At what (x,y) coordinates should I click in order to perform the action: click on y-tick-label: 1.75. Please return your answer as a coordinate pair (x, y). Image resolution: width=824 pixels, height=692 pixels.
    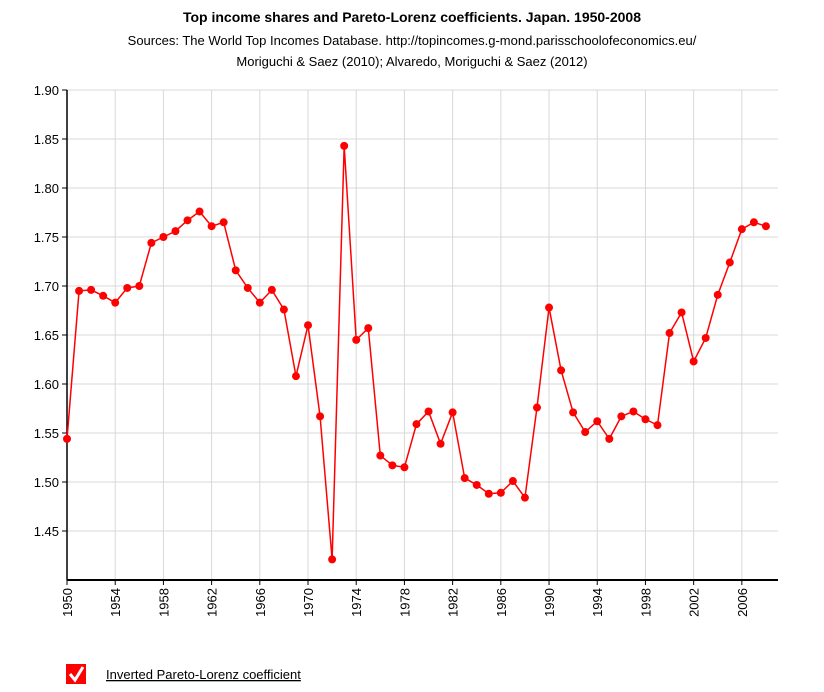
    Looking at the image, I should click on (46, 237).